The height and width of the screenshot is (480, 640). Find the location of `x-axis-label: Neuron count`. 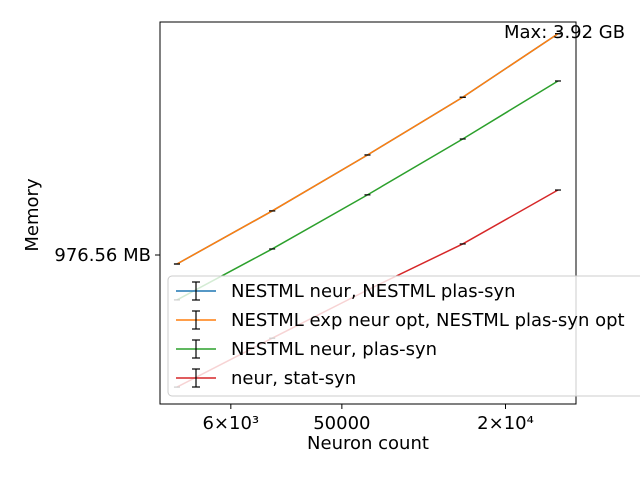

x-axis-label: Neuron count is located at coordinates (368, 443).